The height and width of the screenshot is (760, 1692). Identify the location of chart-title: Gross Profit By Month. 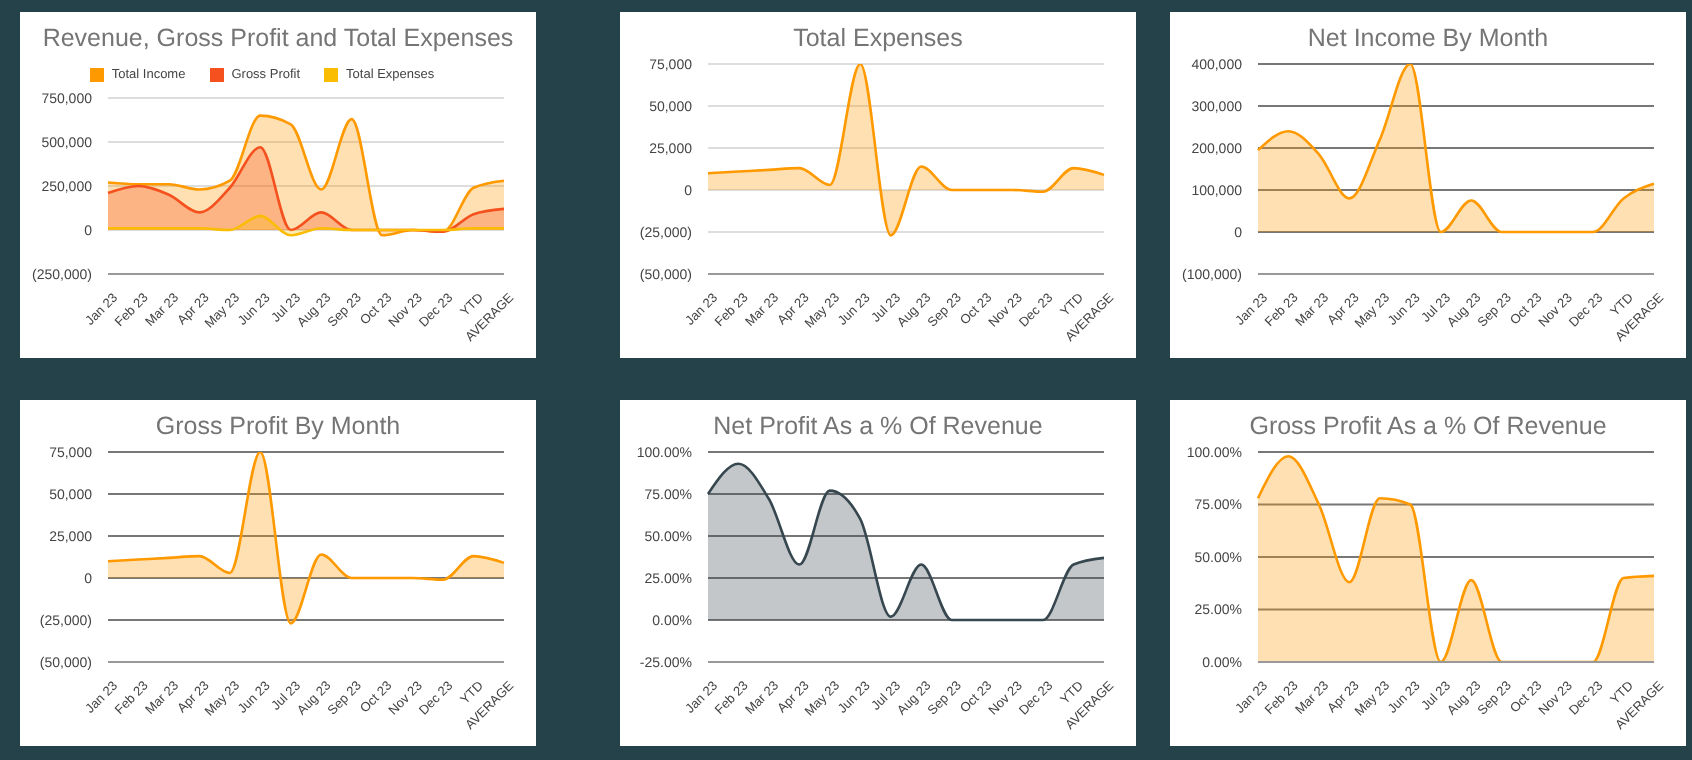
(278, 428).